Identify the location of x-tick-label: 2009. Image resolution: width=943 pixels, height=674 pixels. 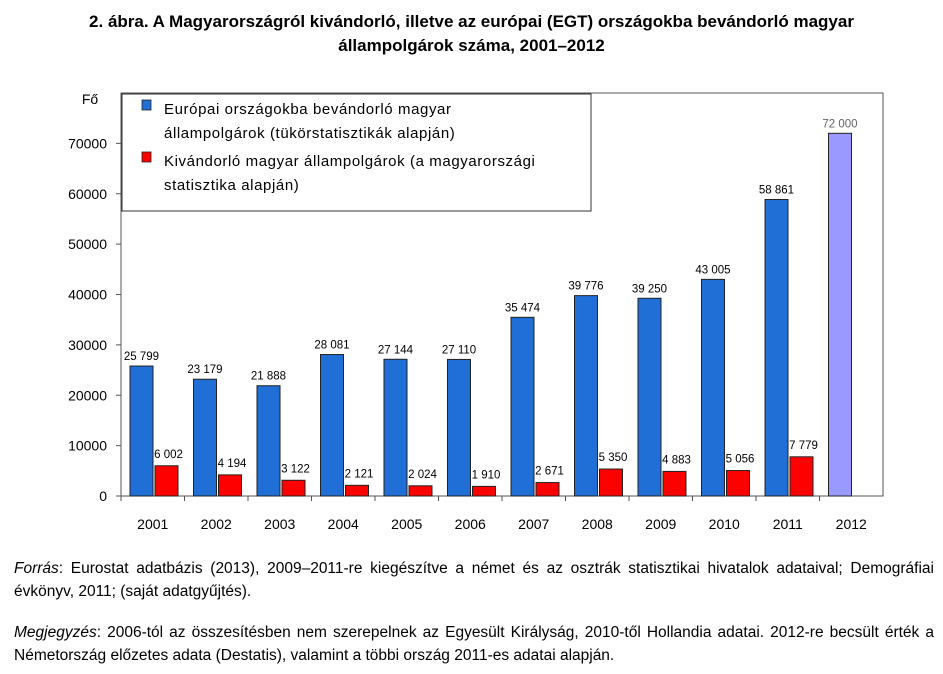
(660, 524).